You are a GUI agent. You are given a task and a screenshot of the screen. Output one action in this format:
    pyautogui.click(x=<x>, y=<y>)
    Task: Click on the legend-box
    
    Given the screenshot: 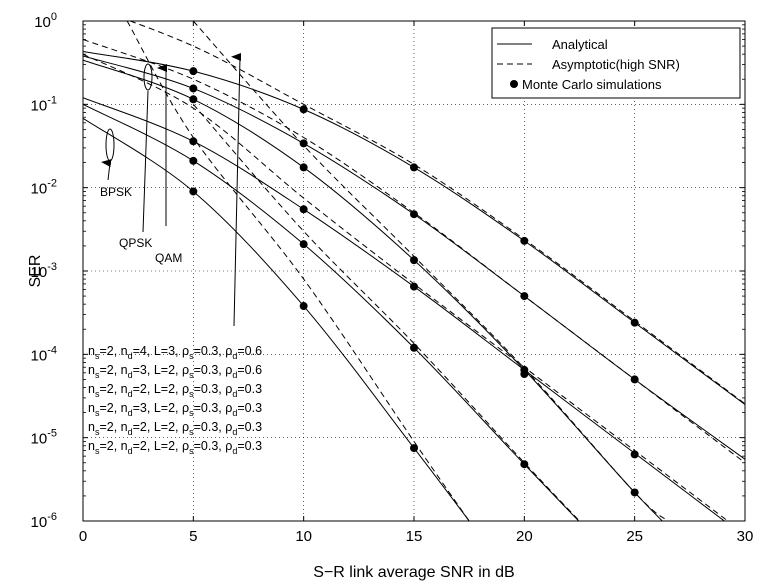 What is the action you would take?
    pyautogui.click(x=616, y=63)
    